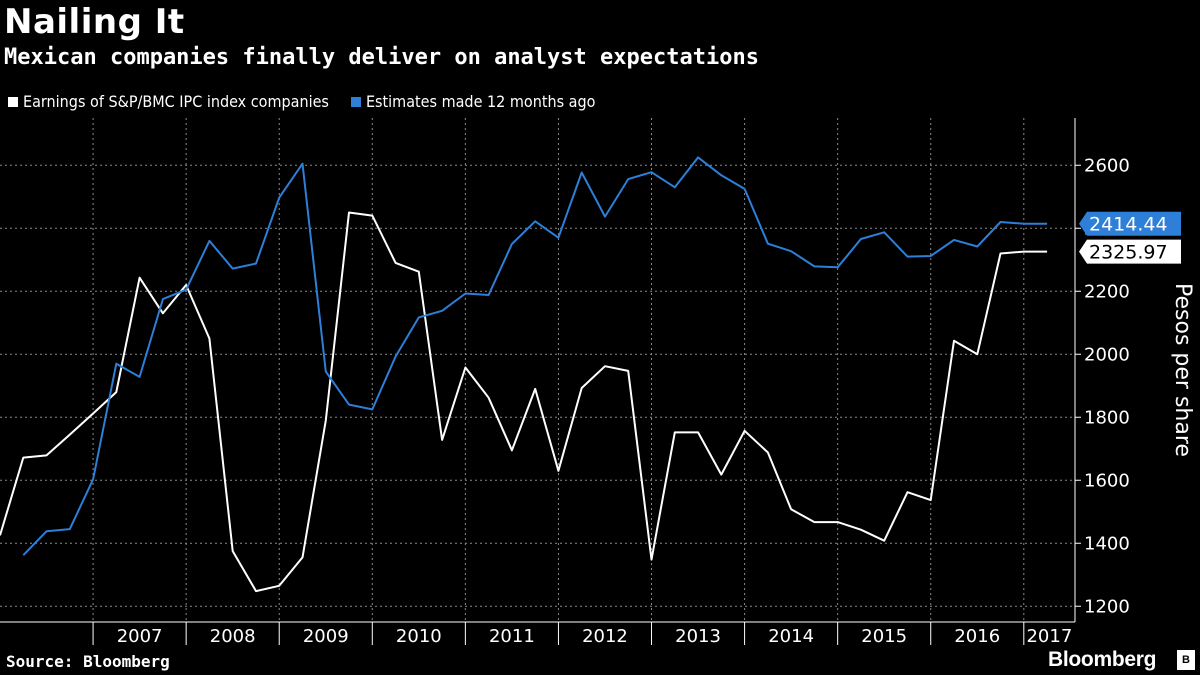 This screenshot has height=675, width=1200. What do you see at coordinates (480, 101) in the screenshot?
I see `legend-label-estimates: Estimates made 12 months ago` at bounding box center [480, 101].